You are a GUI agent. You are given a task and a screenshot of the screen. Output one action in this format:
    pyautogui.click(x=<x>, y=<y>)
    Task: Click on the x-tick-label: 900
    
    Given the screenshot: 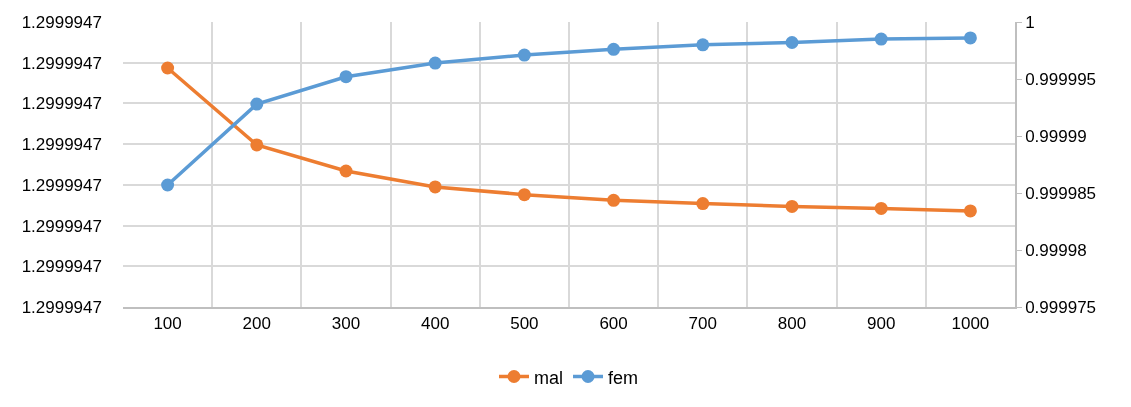 What is the action you would take?
    pyautogui.click(x=881, y=324)
    